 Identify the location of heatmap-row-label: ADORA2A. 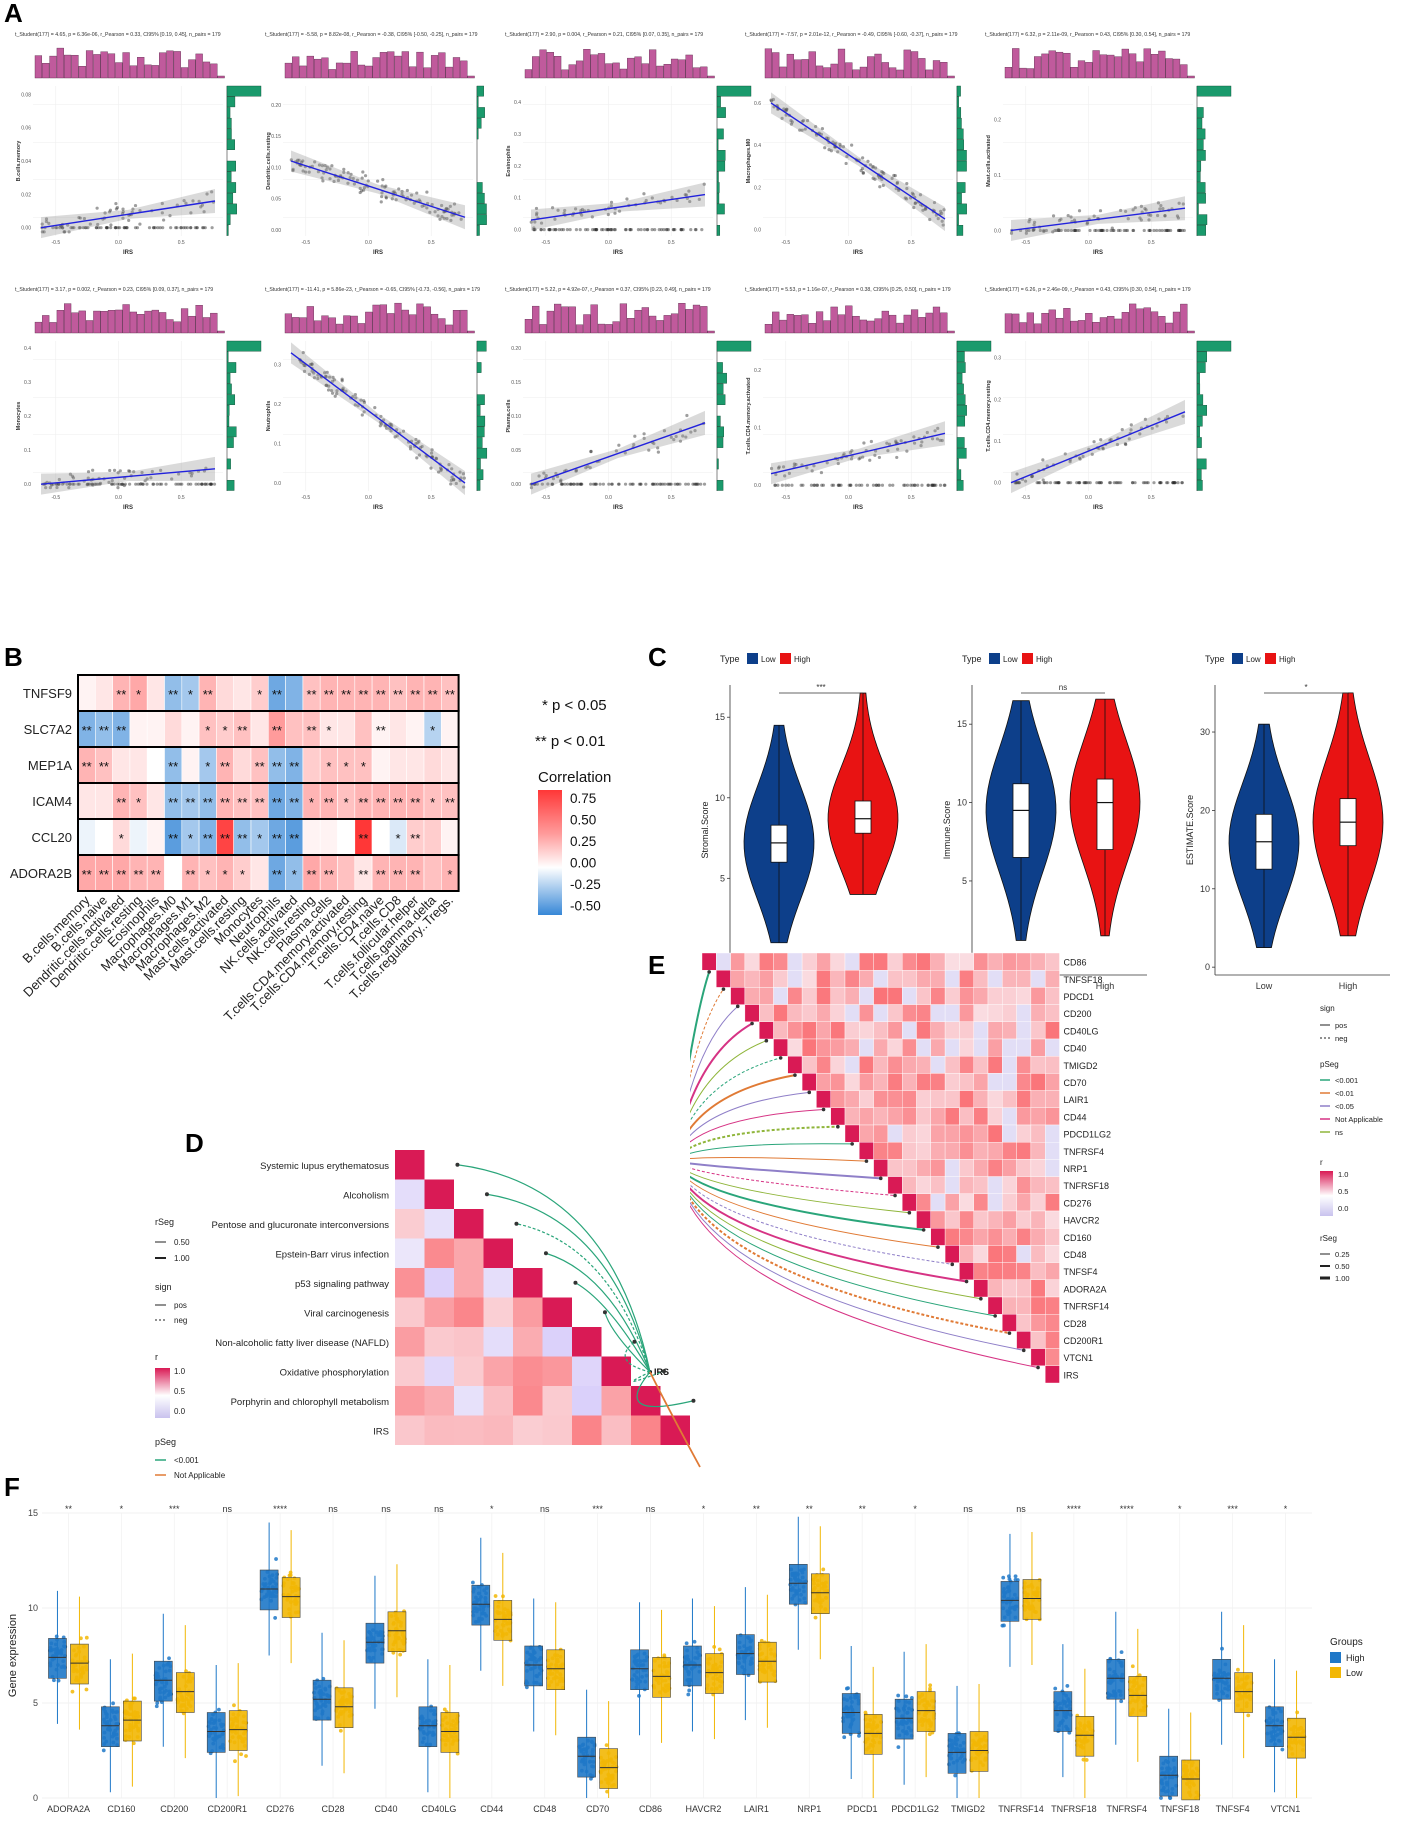
(1085, 1289).